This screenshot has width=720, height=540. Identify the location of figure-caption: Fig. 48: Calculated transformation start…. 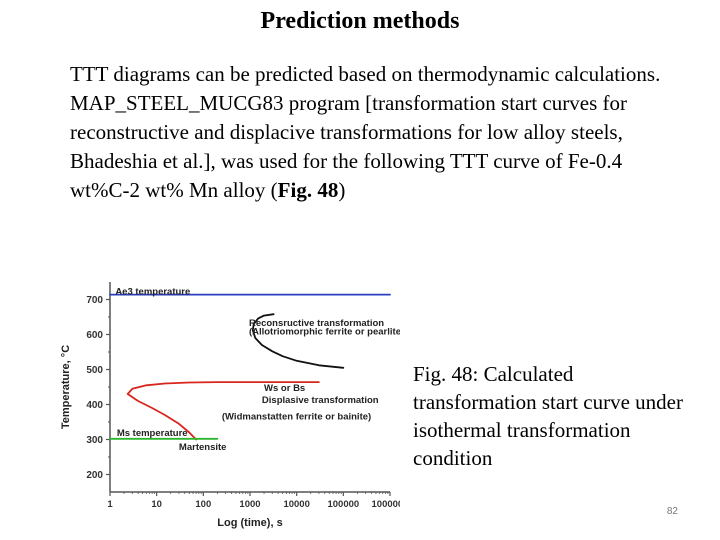
(548, 416).